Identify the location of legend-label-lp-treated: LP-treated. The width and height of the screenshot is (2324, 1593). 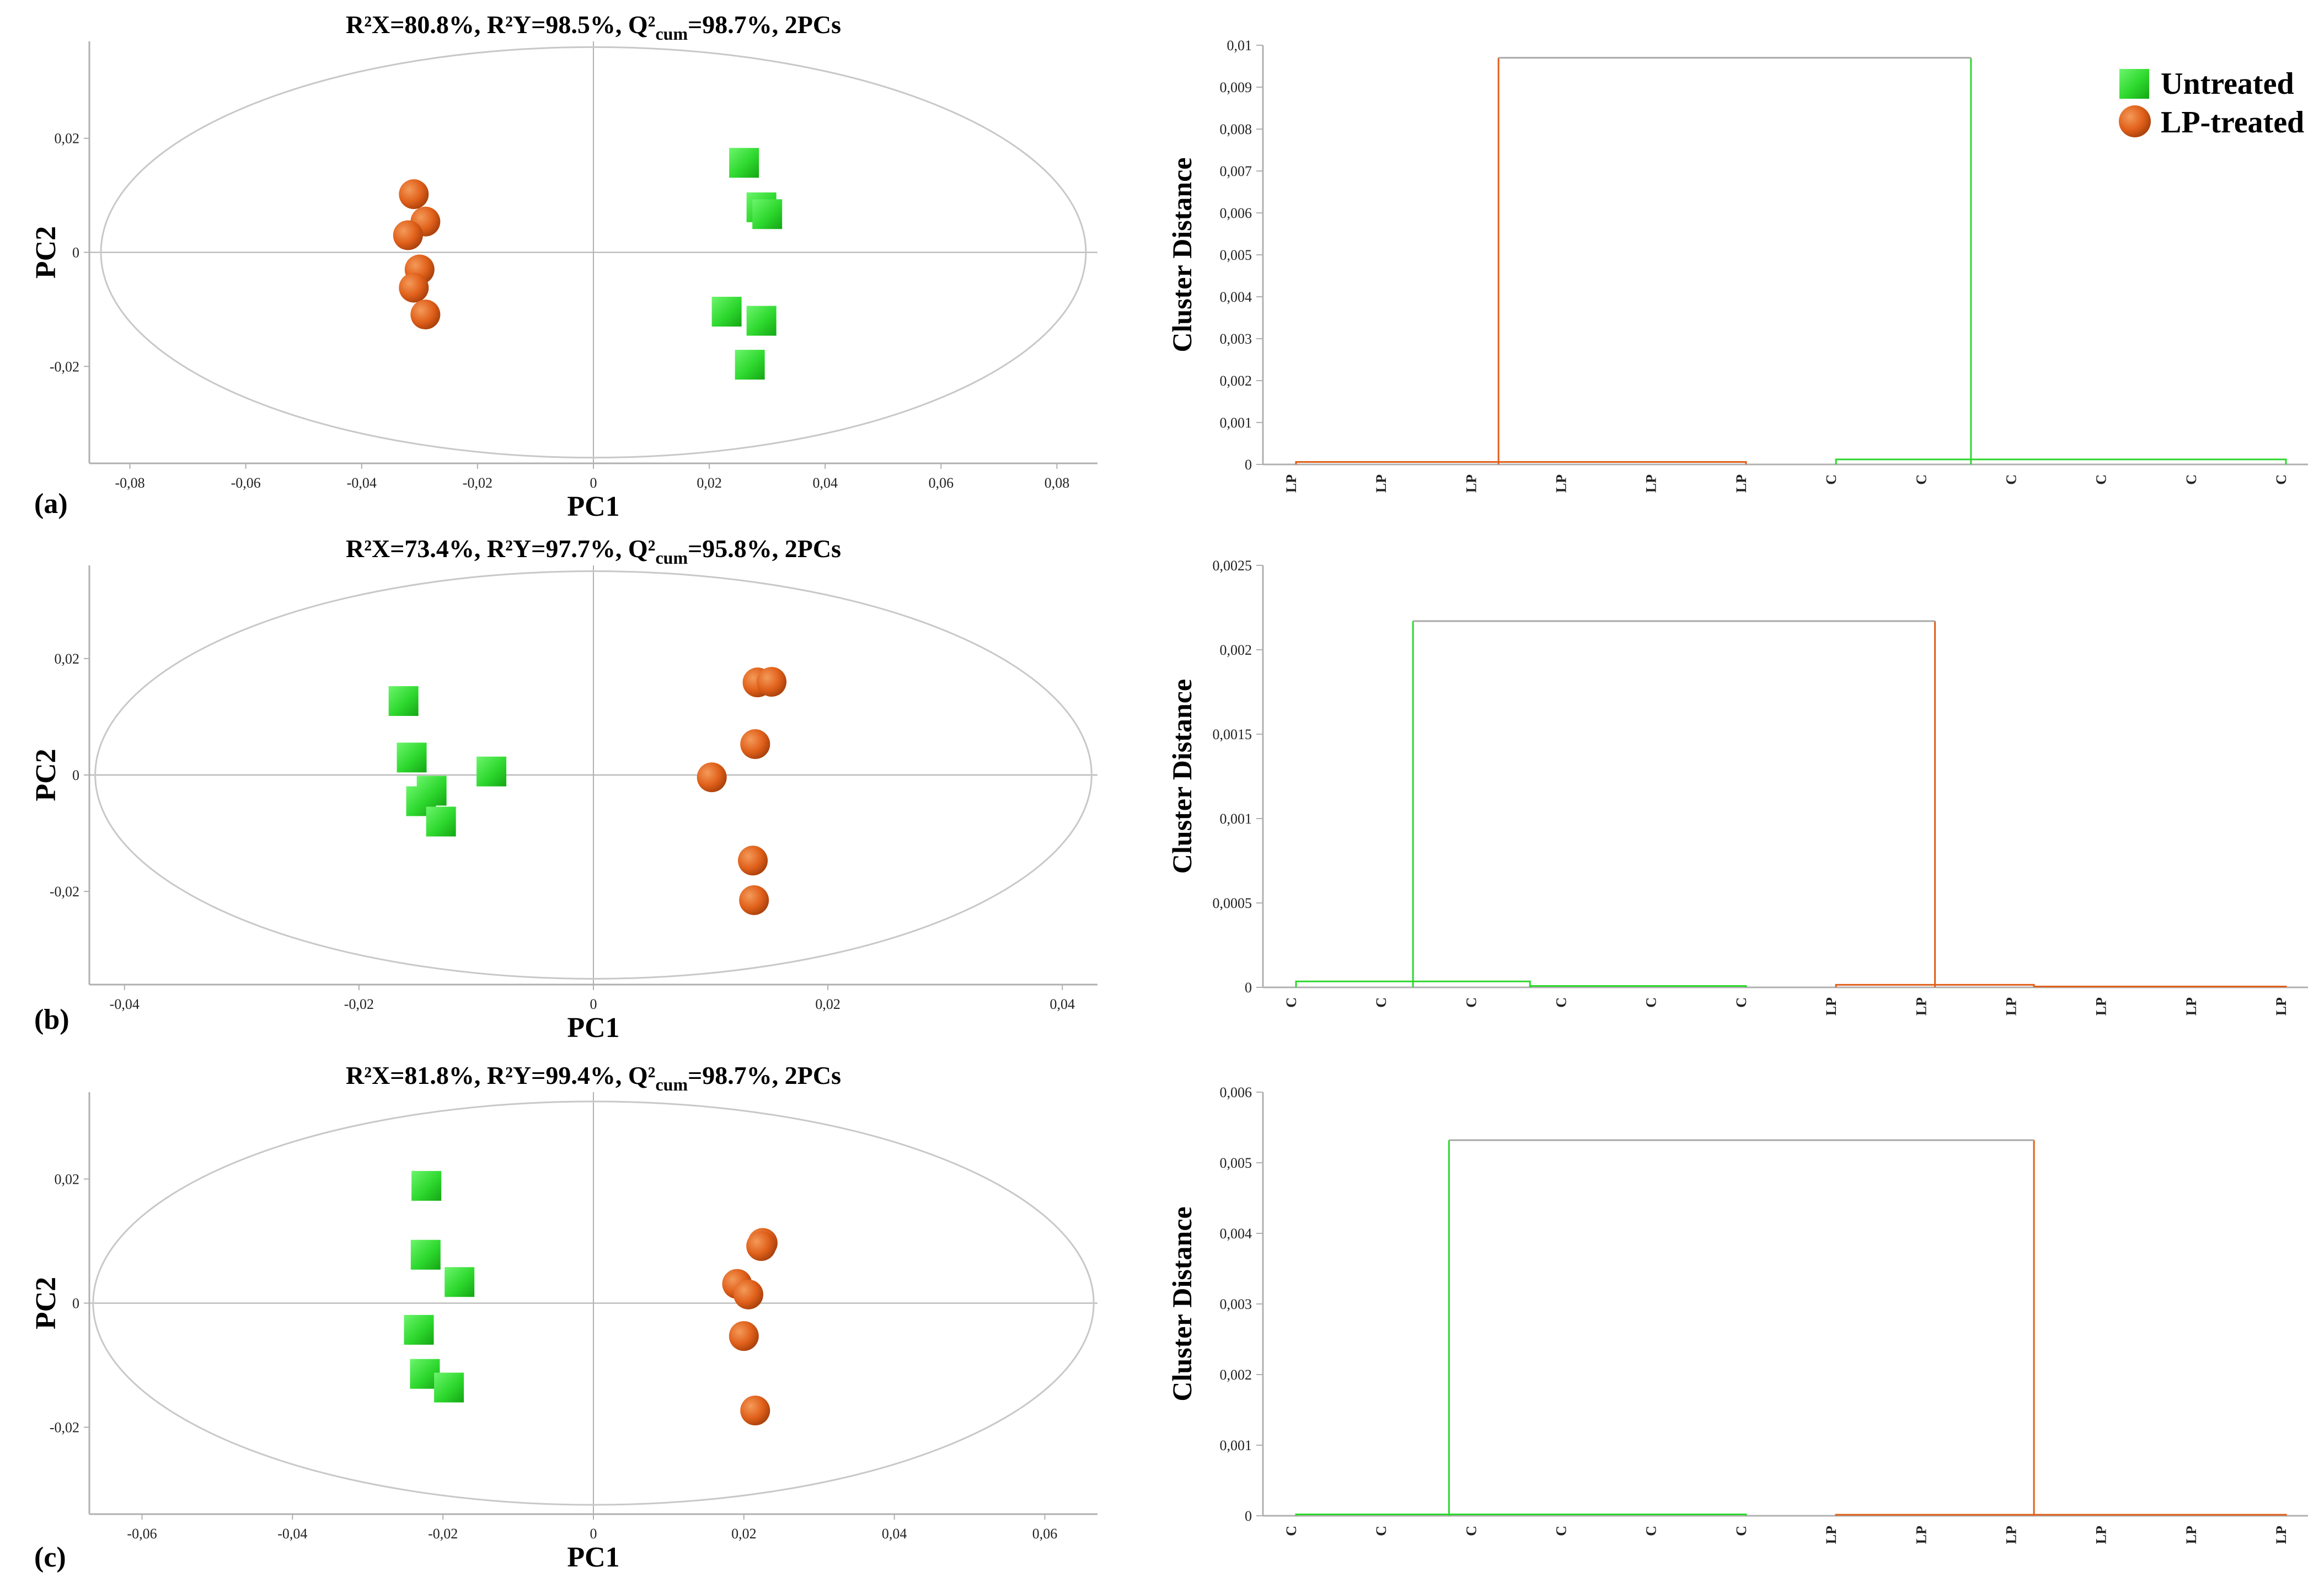
(2232, 123).